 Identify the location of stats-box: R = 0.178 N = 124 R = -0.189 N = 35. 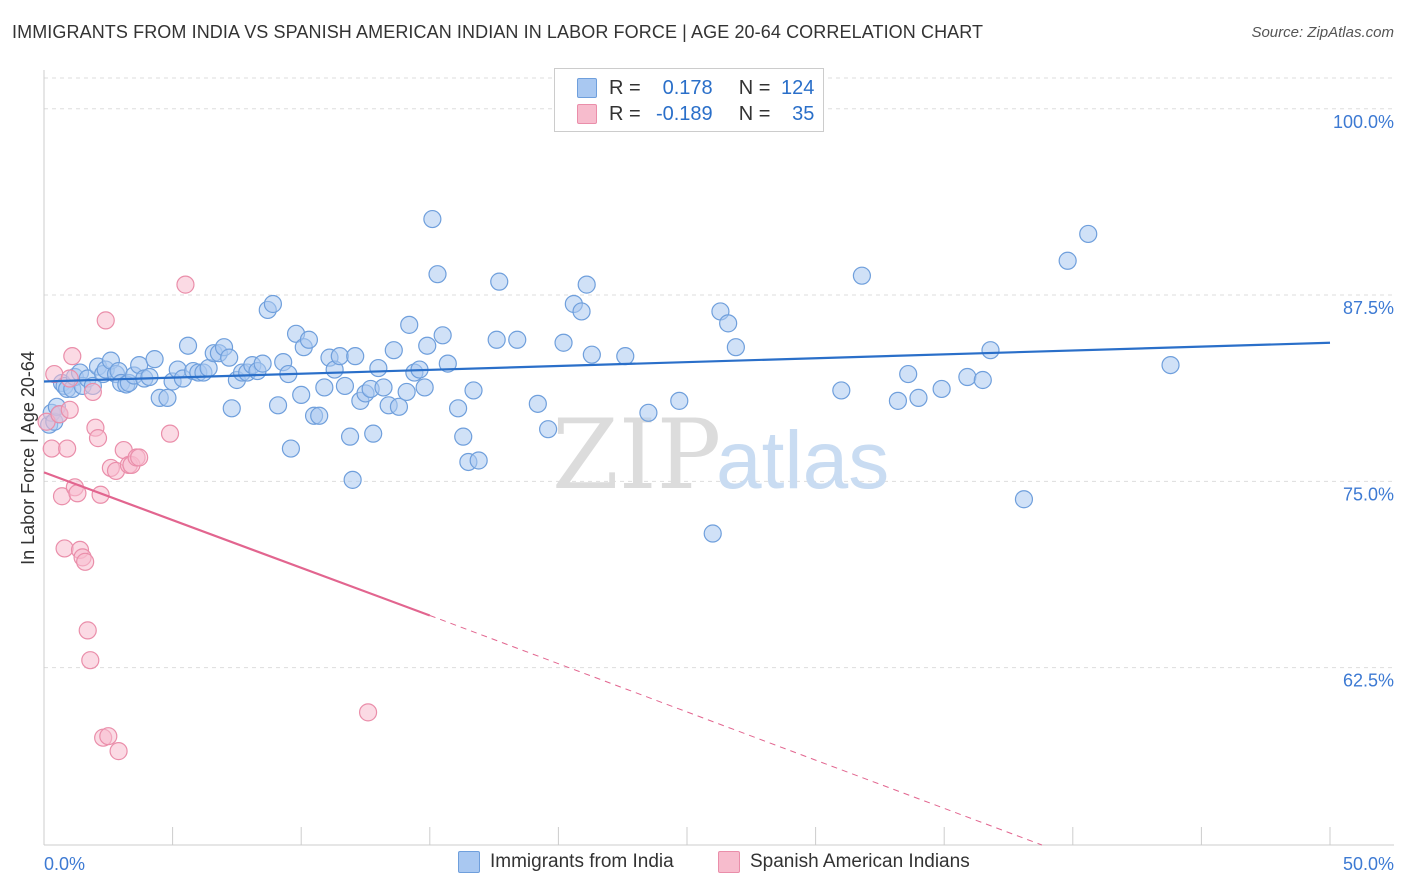
(689, 100).